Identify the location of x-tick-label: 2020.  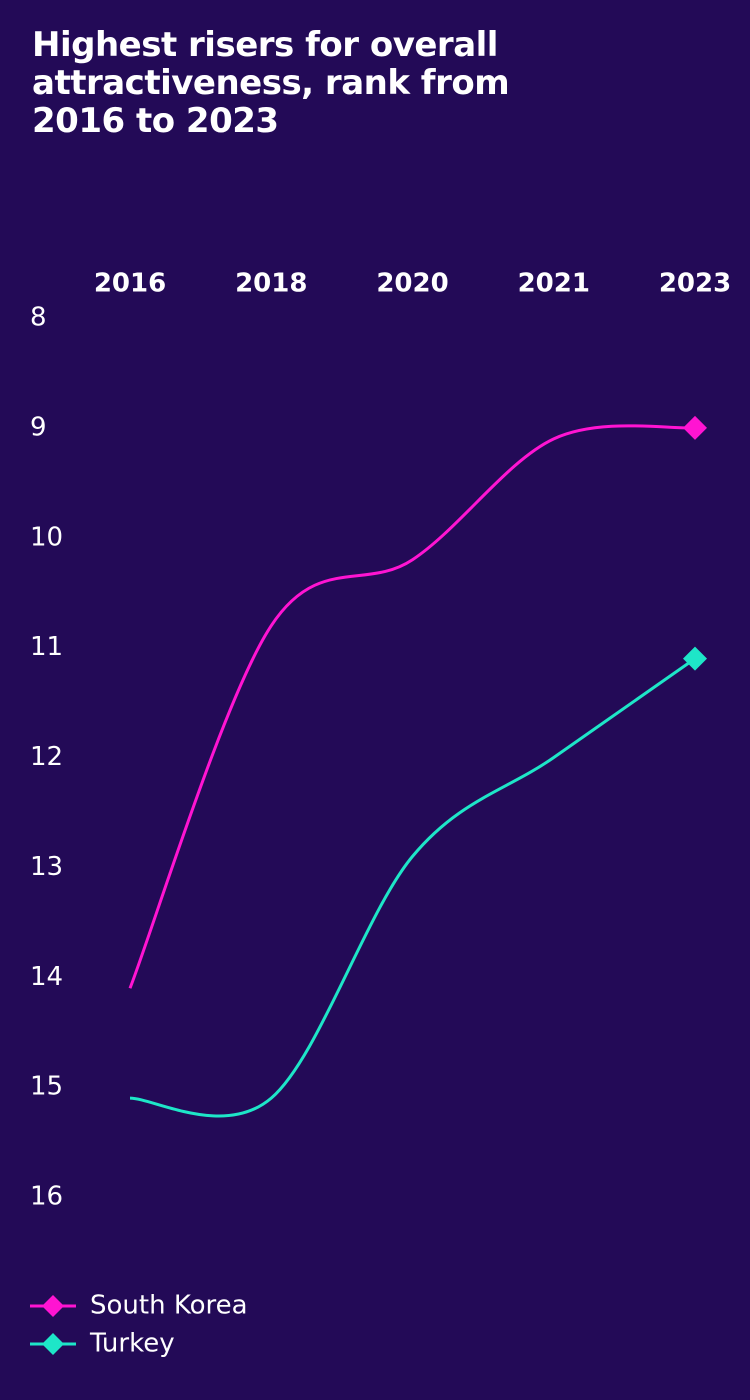
(412, 284).